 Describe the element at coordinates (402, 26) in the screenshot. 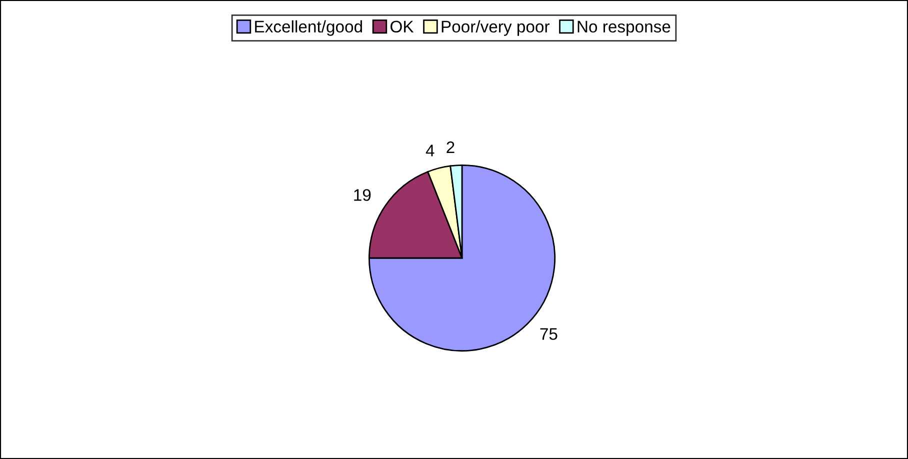

I see `legend-label: OK` at that location.